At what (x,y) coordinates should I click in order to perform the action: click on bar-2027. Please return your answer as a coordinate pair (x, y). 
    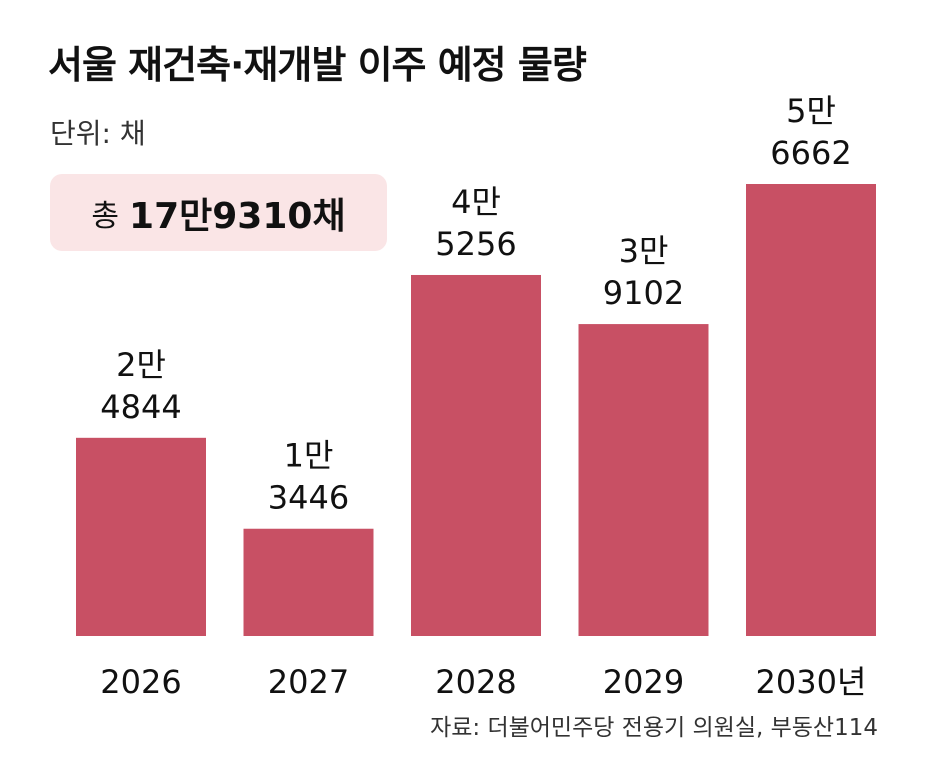
    Looking at the image, I should click on (308, 582).